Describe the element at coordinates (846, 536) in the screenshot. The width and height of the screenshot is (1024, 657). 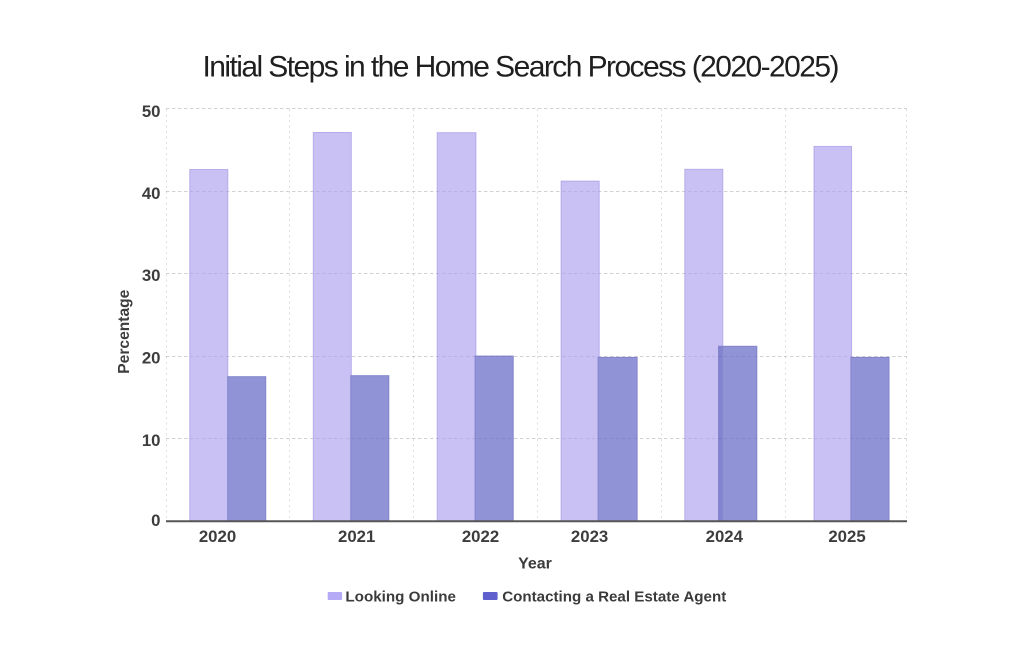
I see `svg-text: 2025` at that location.